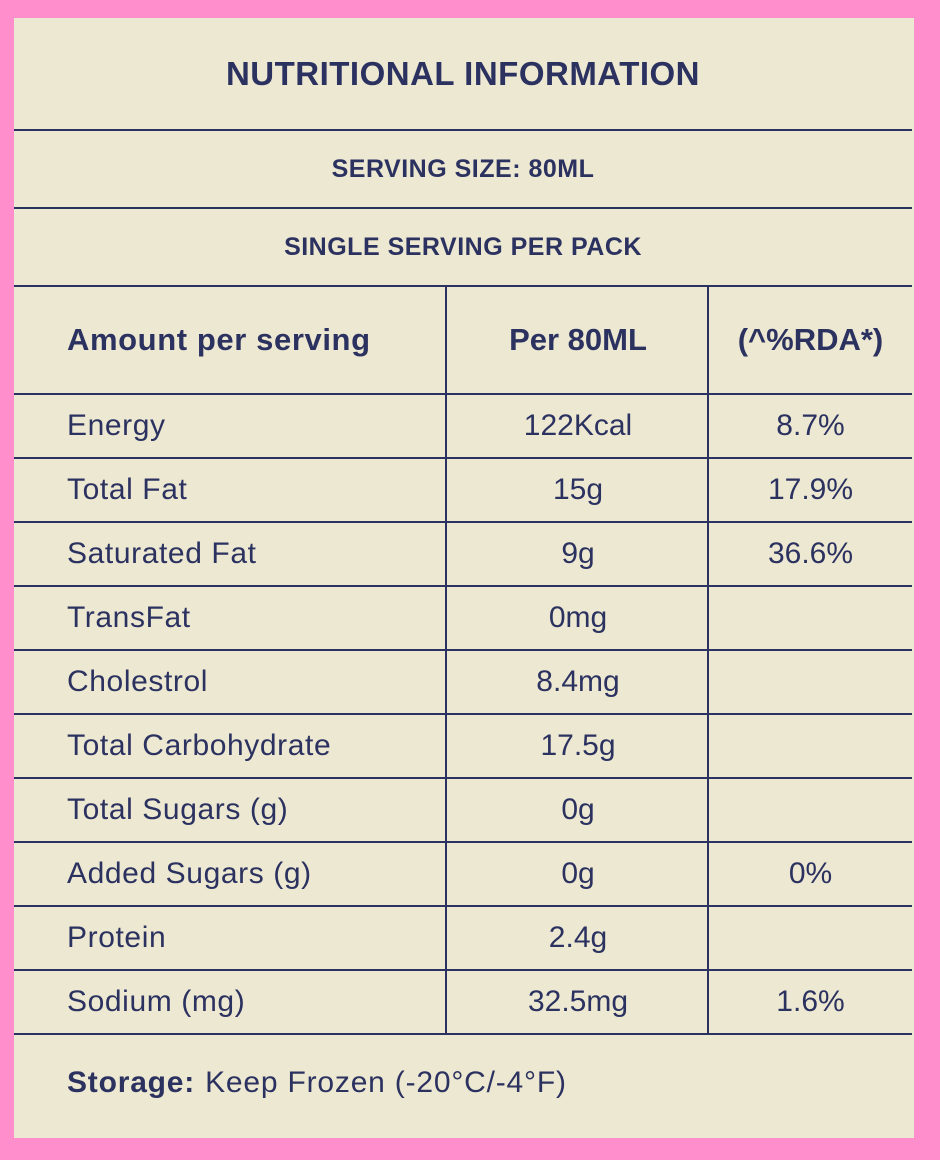 This screenshot has width=940, height=1160. I want to click on storage-note: Storage: Keep Frozen (-20°C/-4°F), so click(317, 1083).